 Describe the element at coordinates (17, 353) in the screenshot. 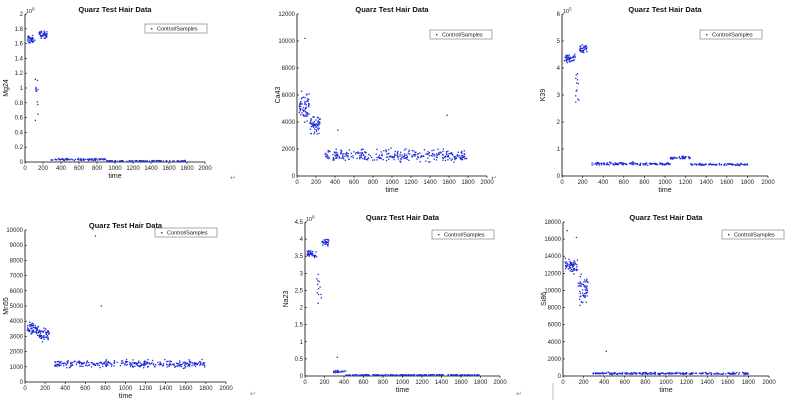

I see `y-tick-label: 2000` at that location.